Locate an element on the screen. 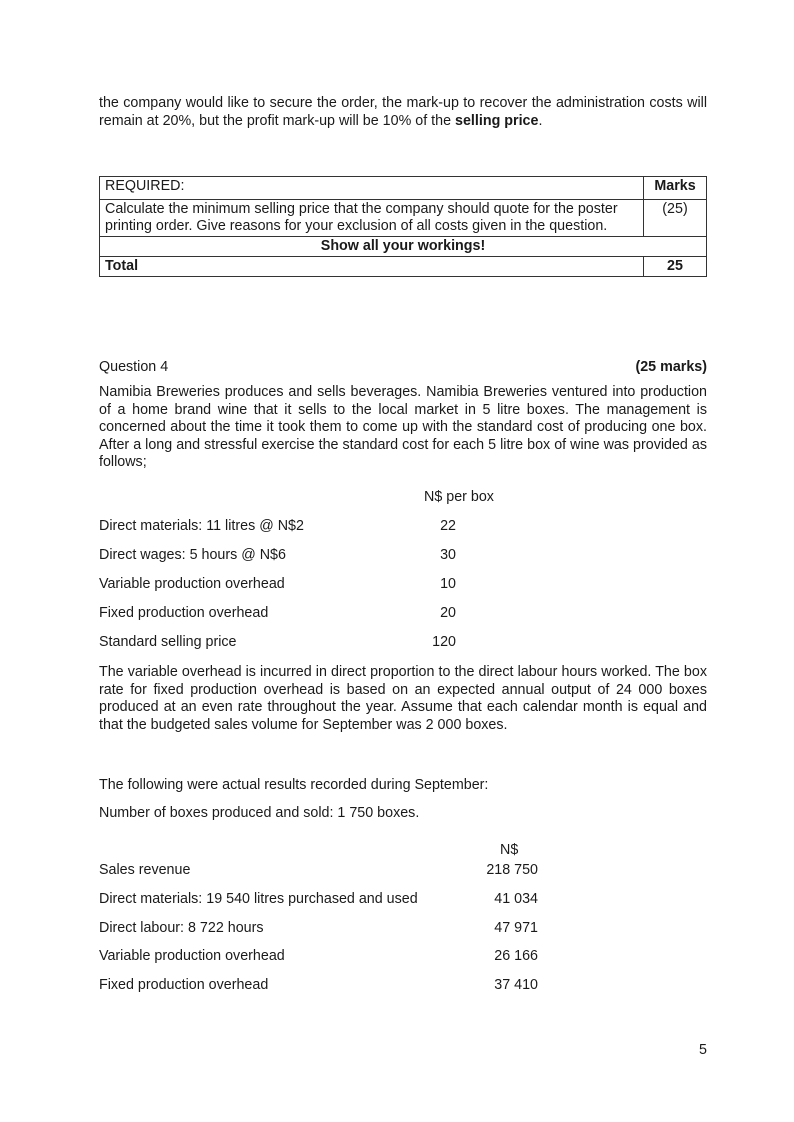  item-label: Direct wages: 5 hours @ N$6 is located at coordinates (192, 555).